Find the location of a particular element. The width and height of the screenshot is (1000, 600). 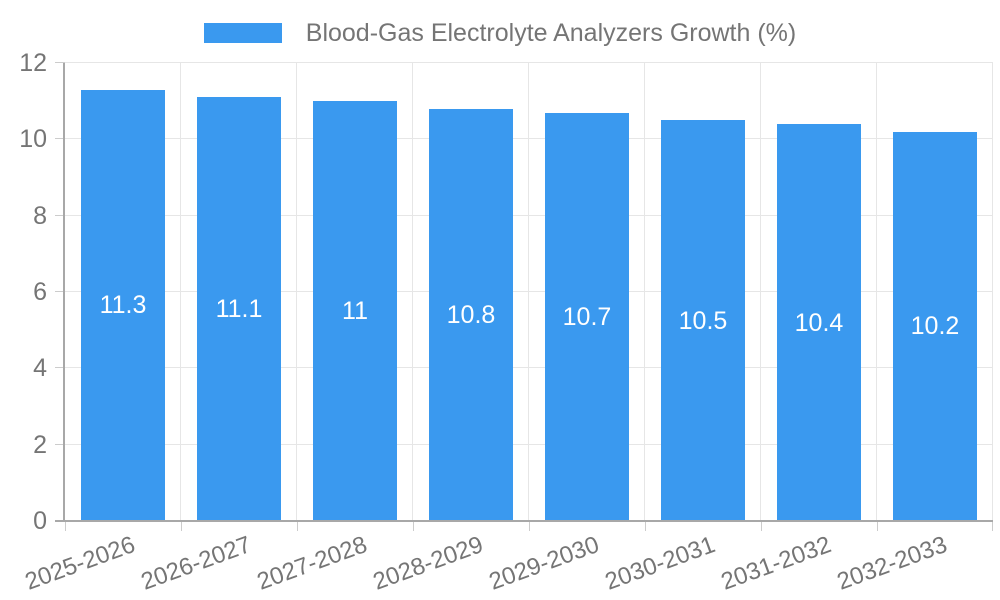

y-axis-line is located at coordinates (64, 292).